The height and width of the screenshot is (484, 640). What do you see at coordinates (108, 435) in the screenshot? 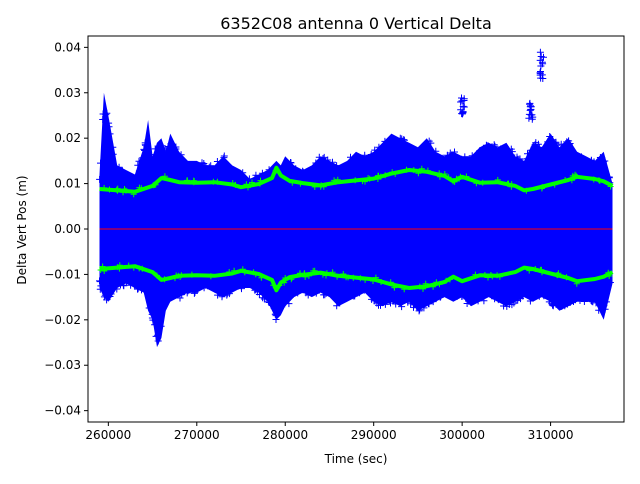
I see `x-tick-label: 260000` at bounding box center [108, 435].